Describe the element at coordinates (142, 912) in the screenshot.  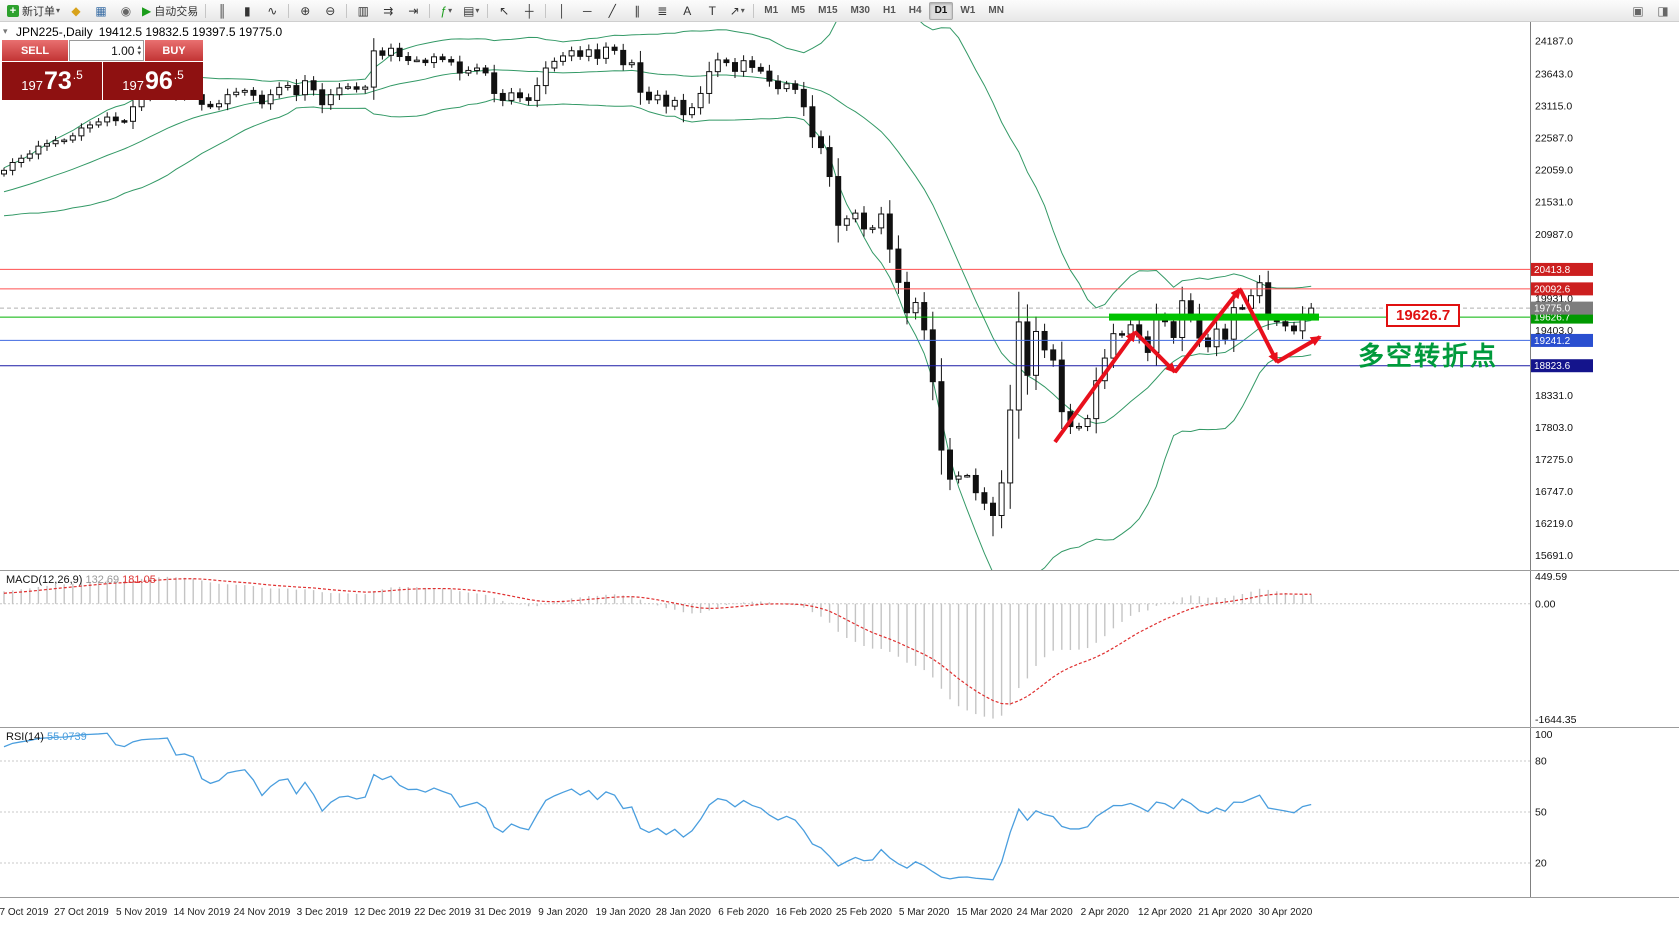
I see `svg-text: 5 Nov 2019` at that location.